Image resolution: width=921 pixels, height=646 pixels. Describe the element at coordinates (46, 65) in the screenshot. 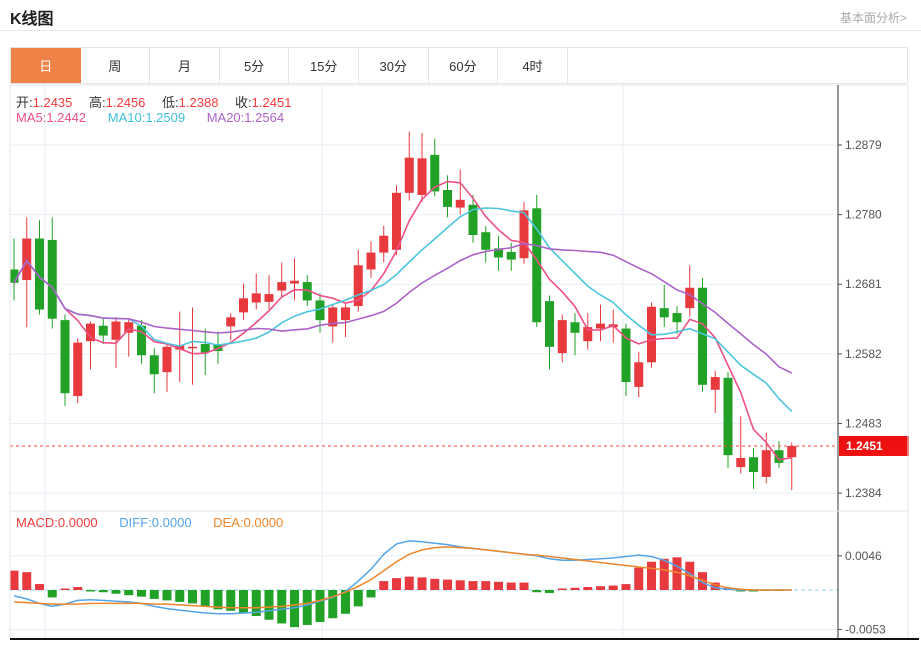

I see `tab-day: 日` at that location.